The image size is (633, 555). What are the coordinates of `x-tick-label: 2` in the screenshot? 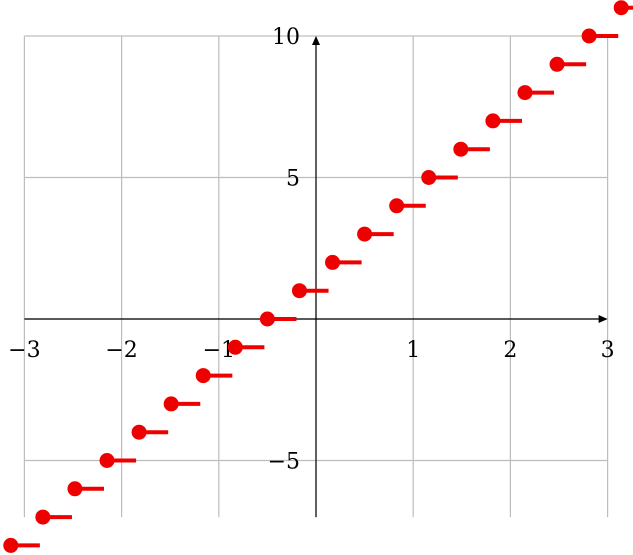 It's located at (510, 350).